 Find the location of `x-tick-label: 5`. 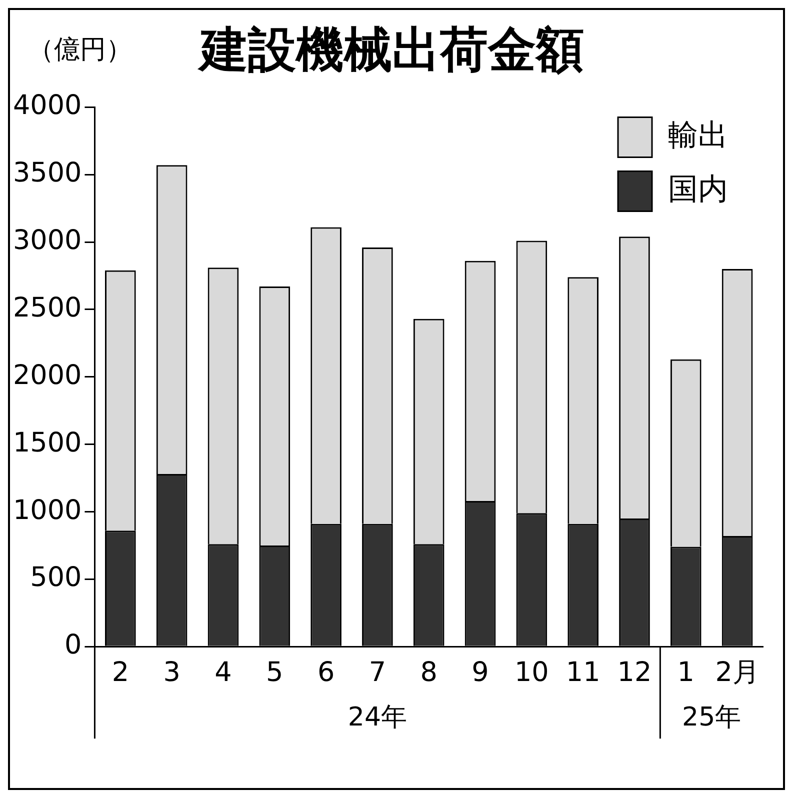

x-tick-label: 5 is located at coordinates (275, 672).